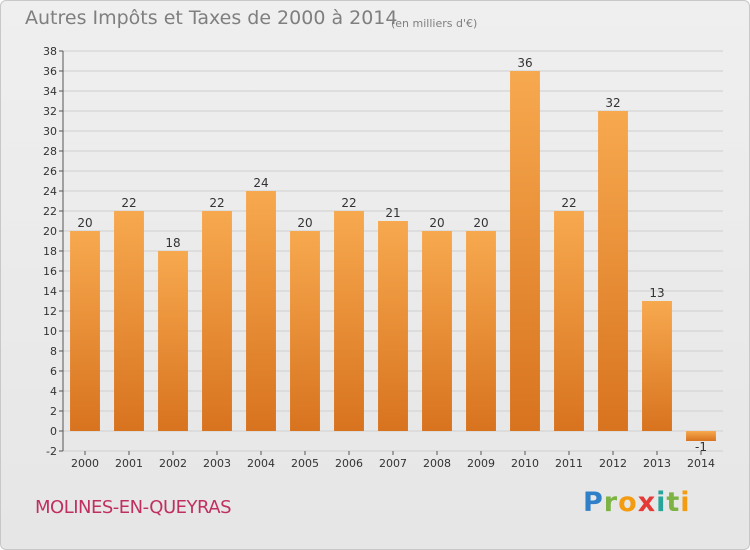 The height and width of the screenshot is (550, 750). I want to click on x-tick-label-2014: 2014, so click(701, 463).